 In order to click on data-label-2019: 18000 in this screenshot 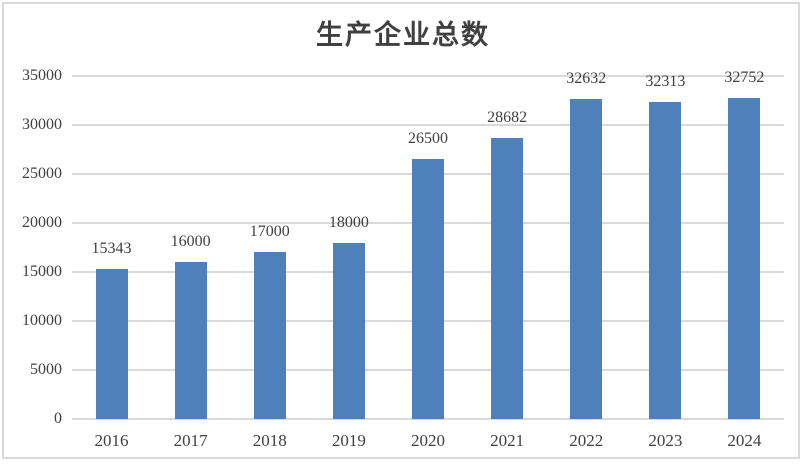, I will do `click(348, 222)`.